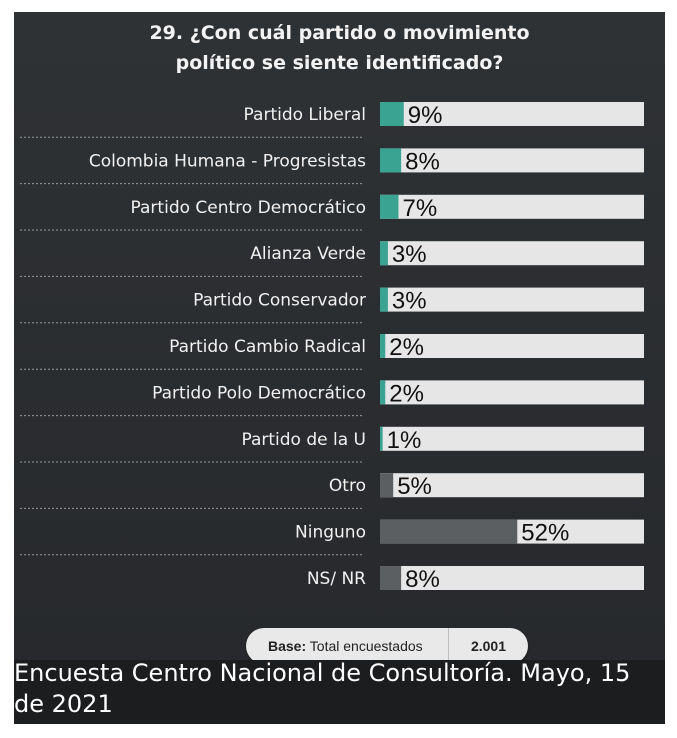  I want to click on category-label: Ninguno, so click(330, 533).